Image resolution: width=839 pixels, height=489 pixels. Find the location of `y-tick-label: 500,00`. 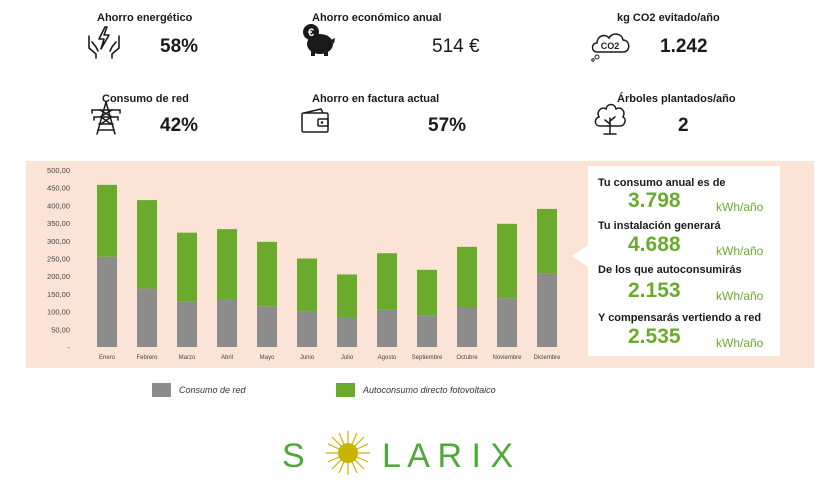

y-tick-label: 500,00 is located at coordinates (58, 170).